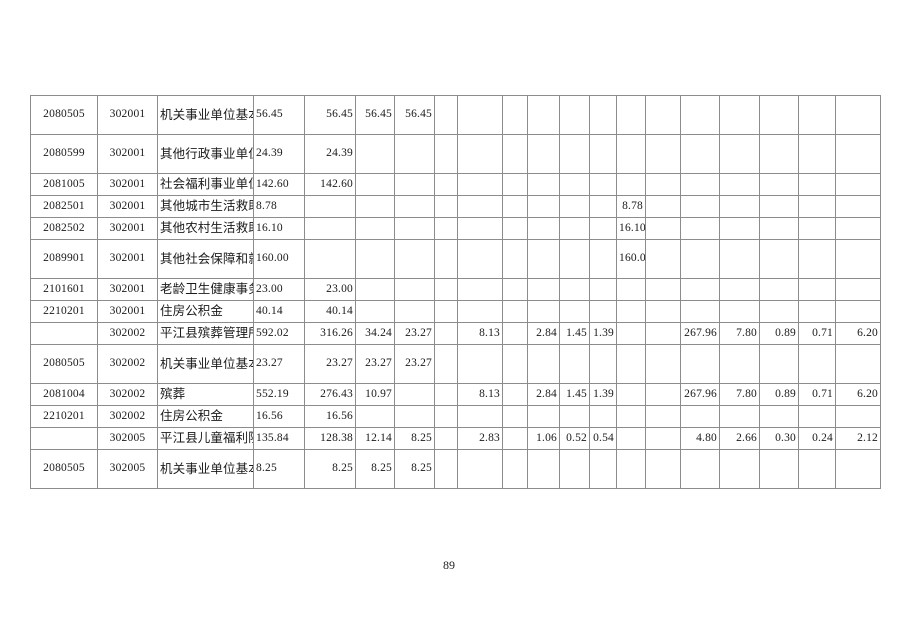  What do you see at coordinates (330, 438) in the screenshot?
I see `cell-col2: 128.38` at bounding box center [330, 438].